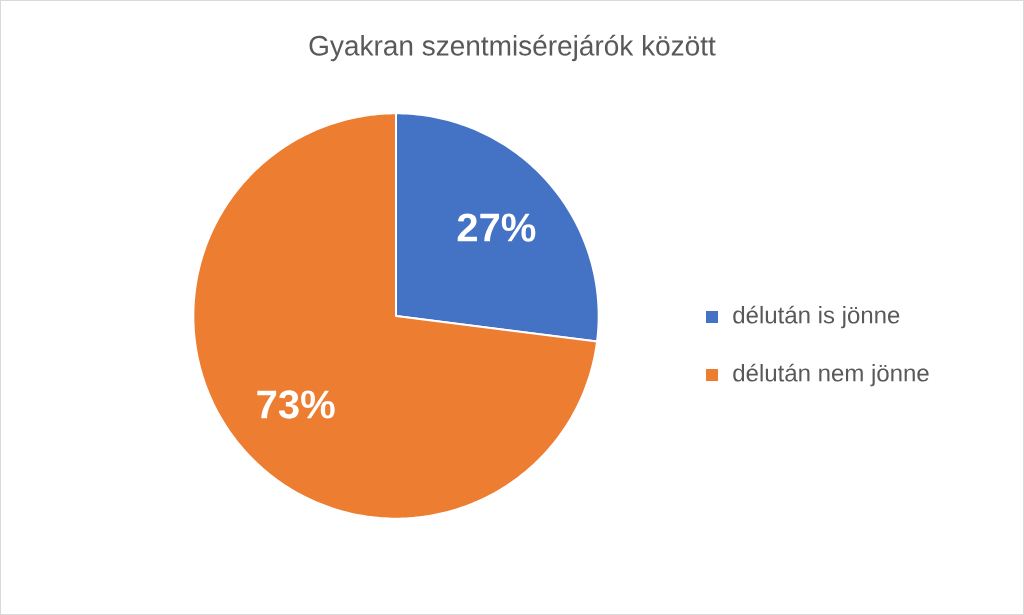  What do you see at coordinates (816, 317) in the screenshot?
I see `legend-label: délután is jönne` at bounding box center [816, 317].